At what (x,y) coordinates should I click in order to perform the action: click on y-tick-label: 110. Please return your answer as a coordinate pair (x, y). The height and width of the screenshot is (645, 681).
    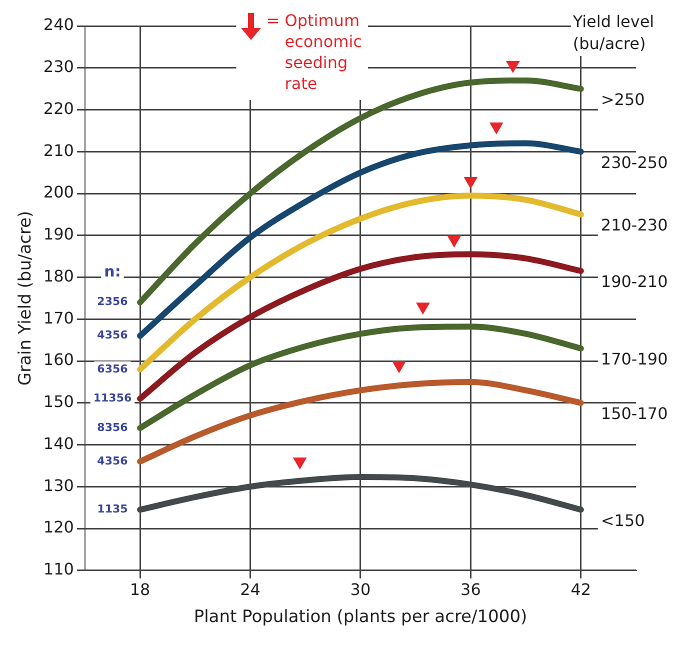
    Looking at the image, I should click on (58, 569).